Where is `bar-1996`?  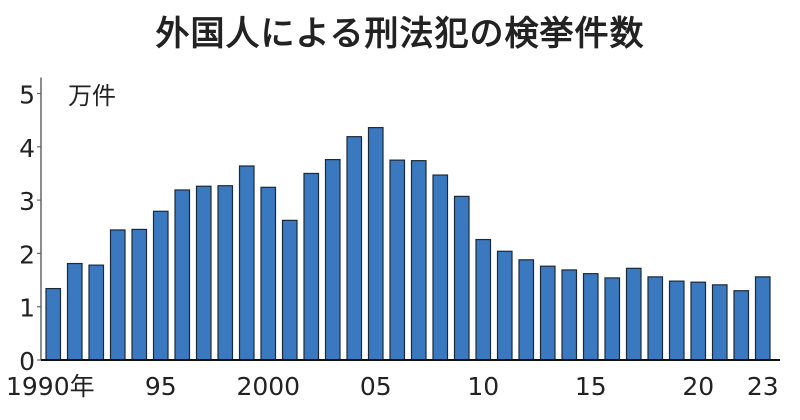
bar-1996 is located at coordinates (182, 275).